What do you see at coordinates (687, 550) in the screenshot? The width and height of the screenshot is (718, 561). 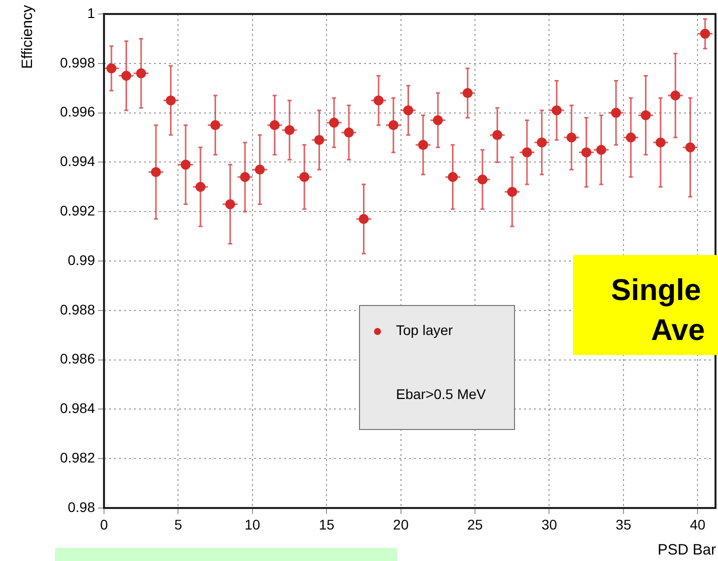 I see `x-axis-title: PSD Bar` at bounding box center [687, 550].